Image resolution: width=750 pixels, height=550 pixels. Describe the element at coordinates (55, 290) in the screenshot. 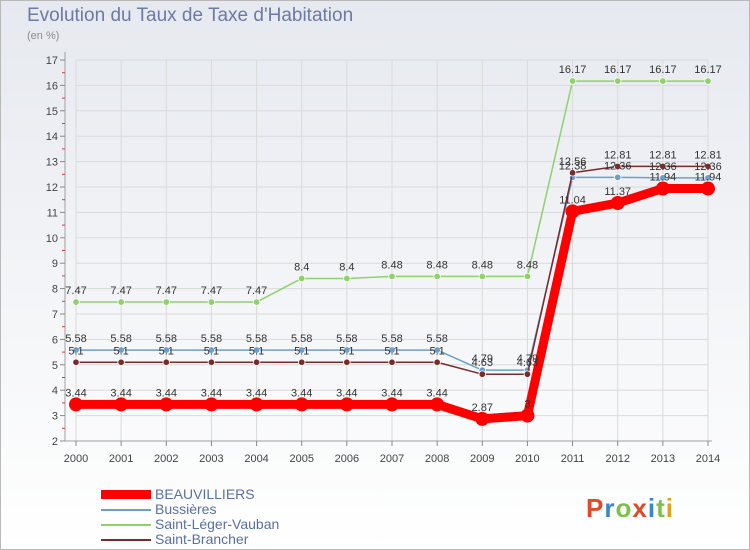

I see `y-tick-label: 8` at that location.